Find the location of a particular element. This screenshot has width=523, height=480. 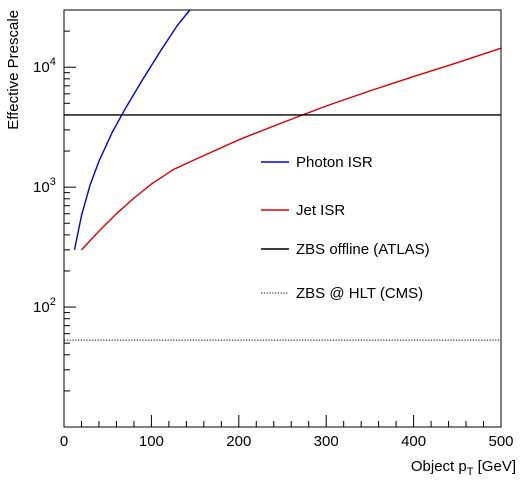

x-tick-label: 400 is located at coordinates (413, 441).